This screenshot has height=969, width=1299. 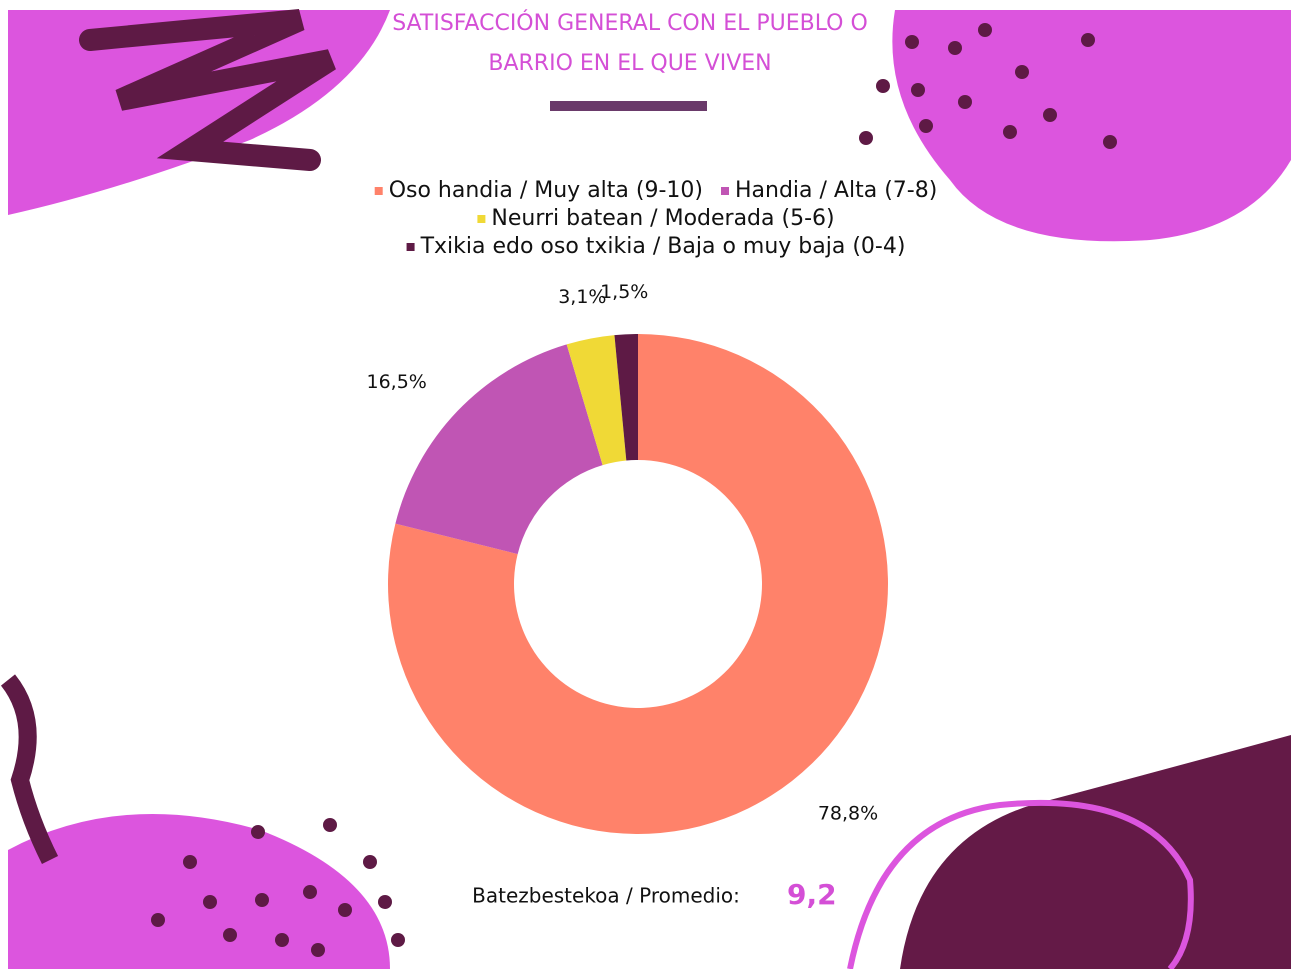 I want to click on data-label: 1,5%, so click(x=624, y=292).